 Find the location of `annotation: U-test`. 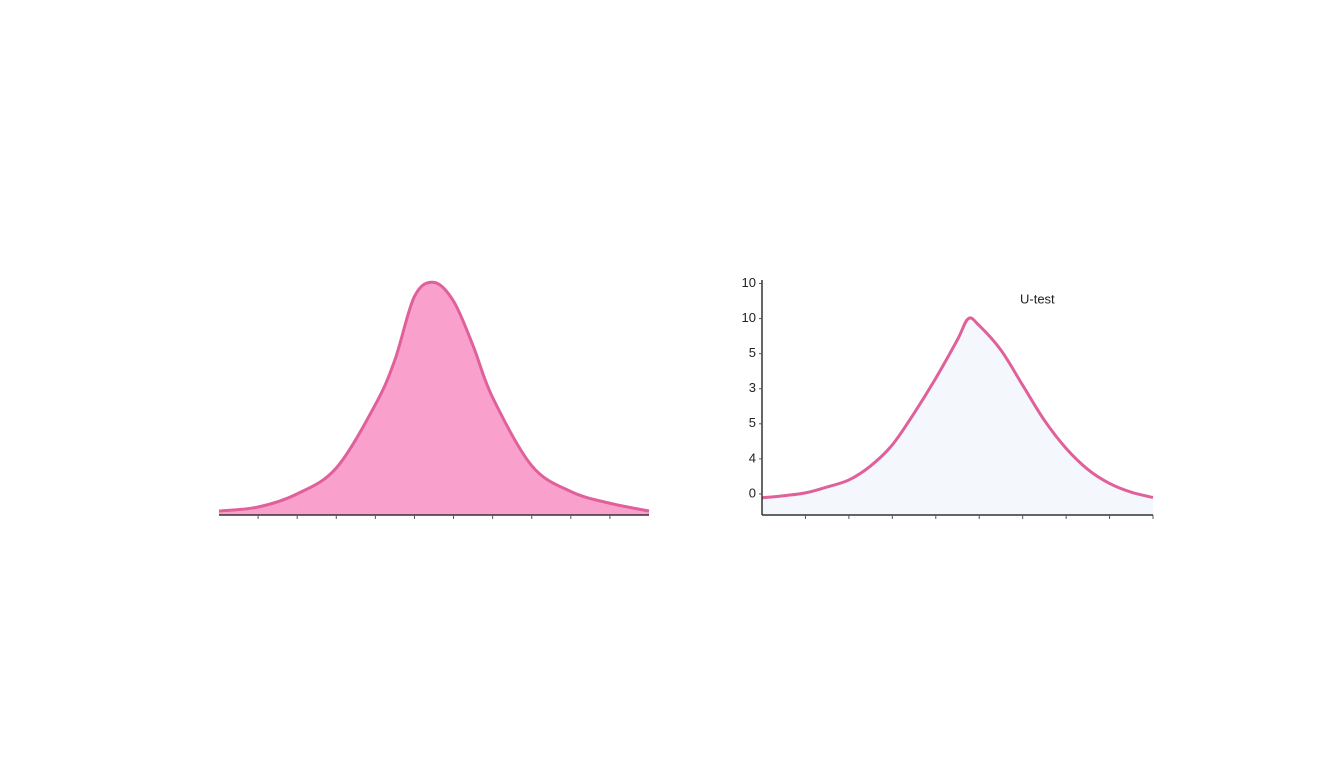

annotation: U-test is located at coordinates (1037, 298).